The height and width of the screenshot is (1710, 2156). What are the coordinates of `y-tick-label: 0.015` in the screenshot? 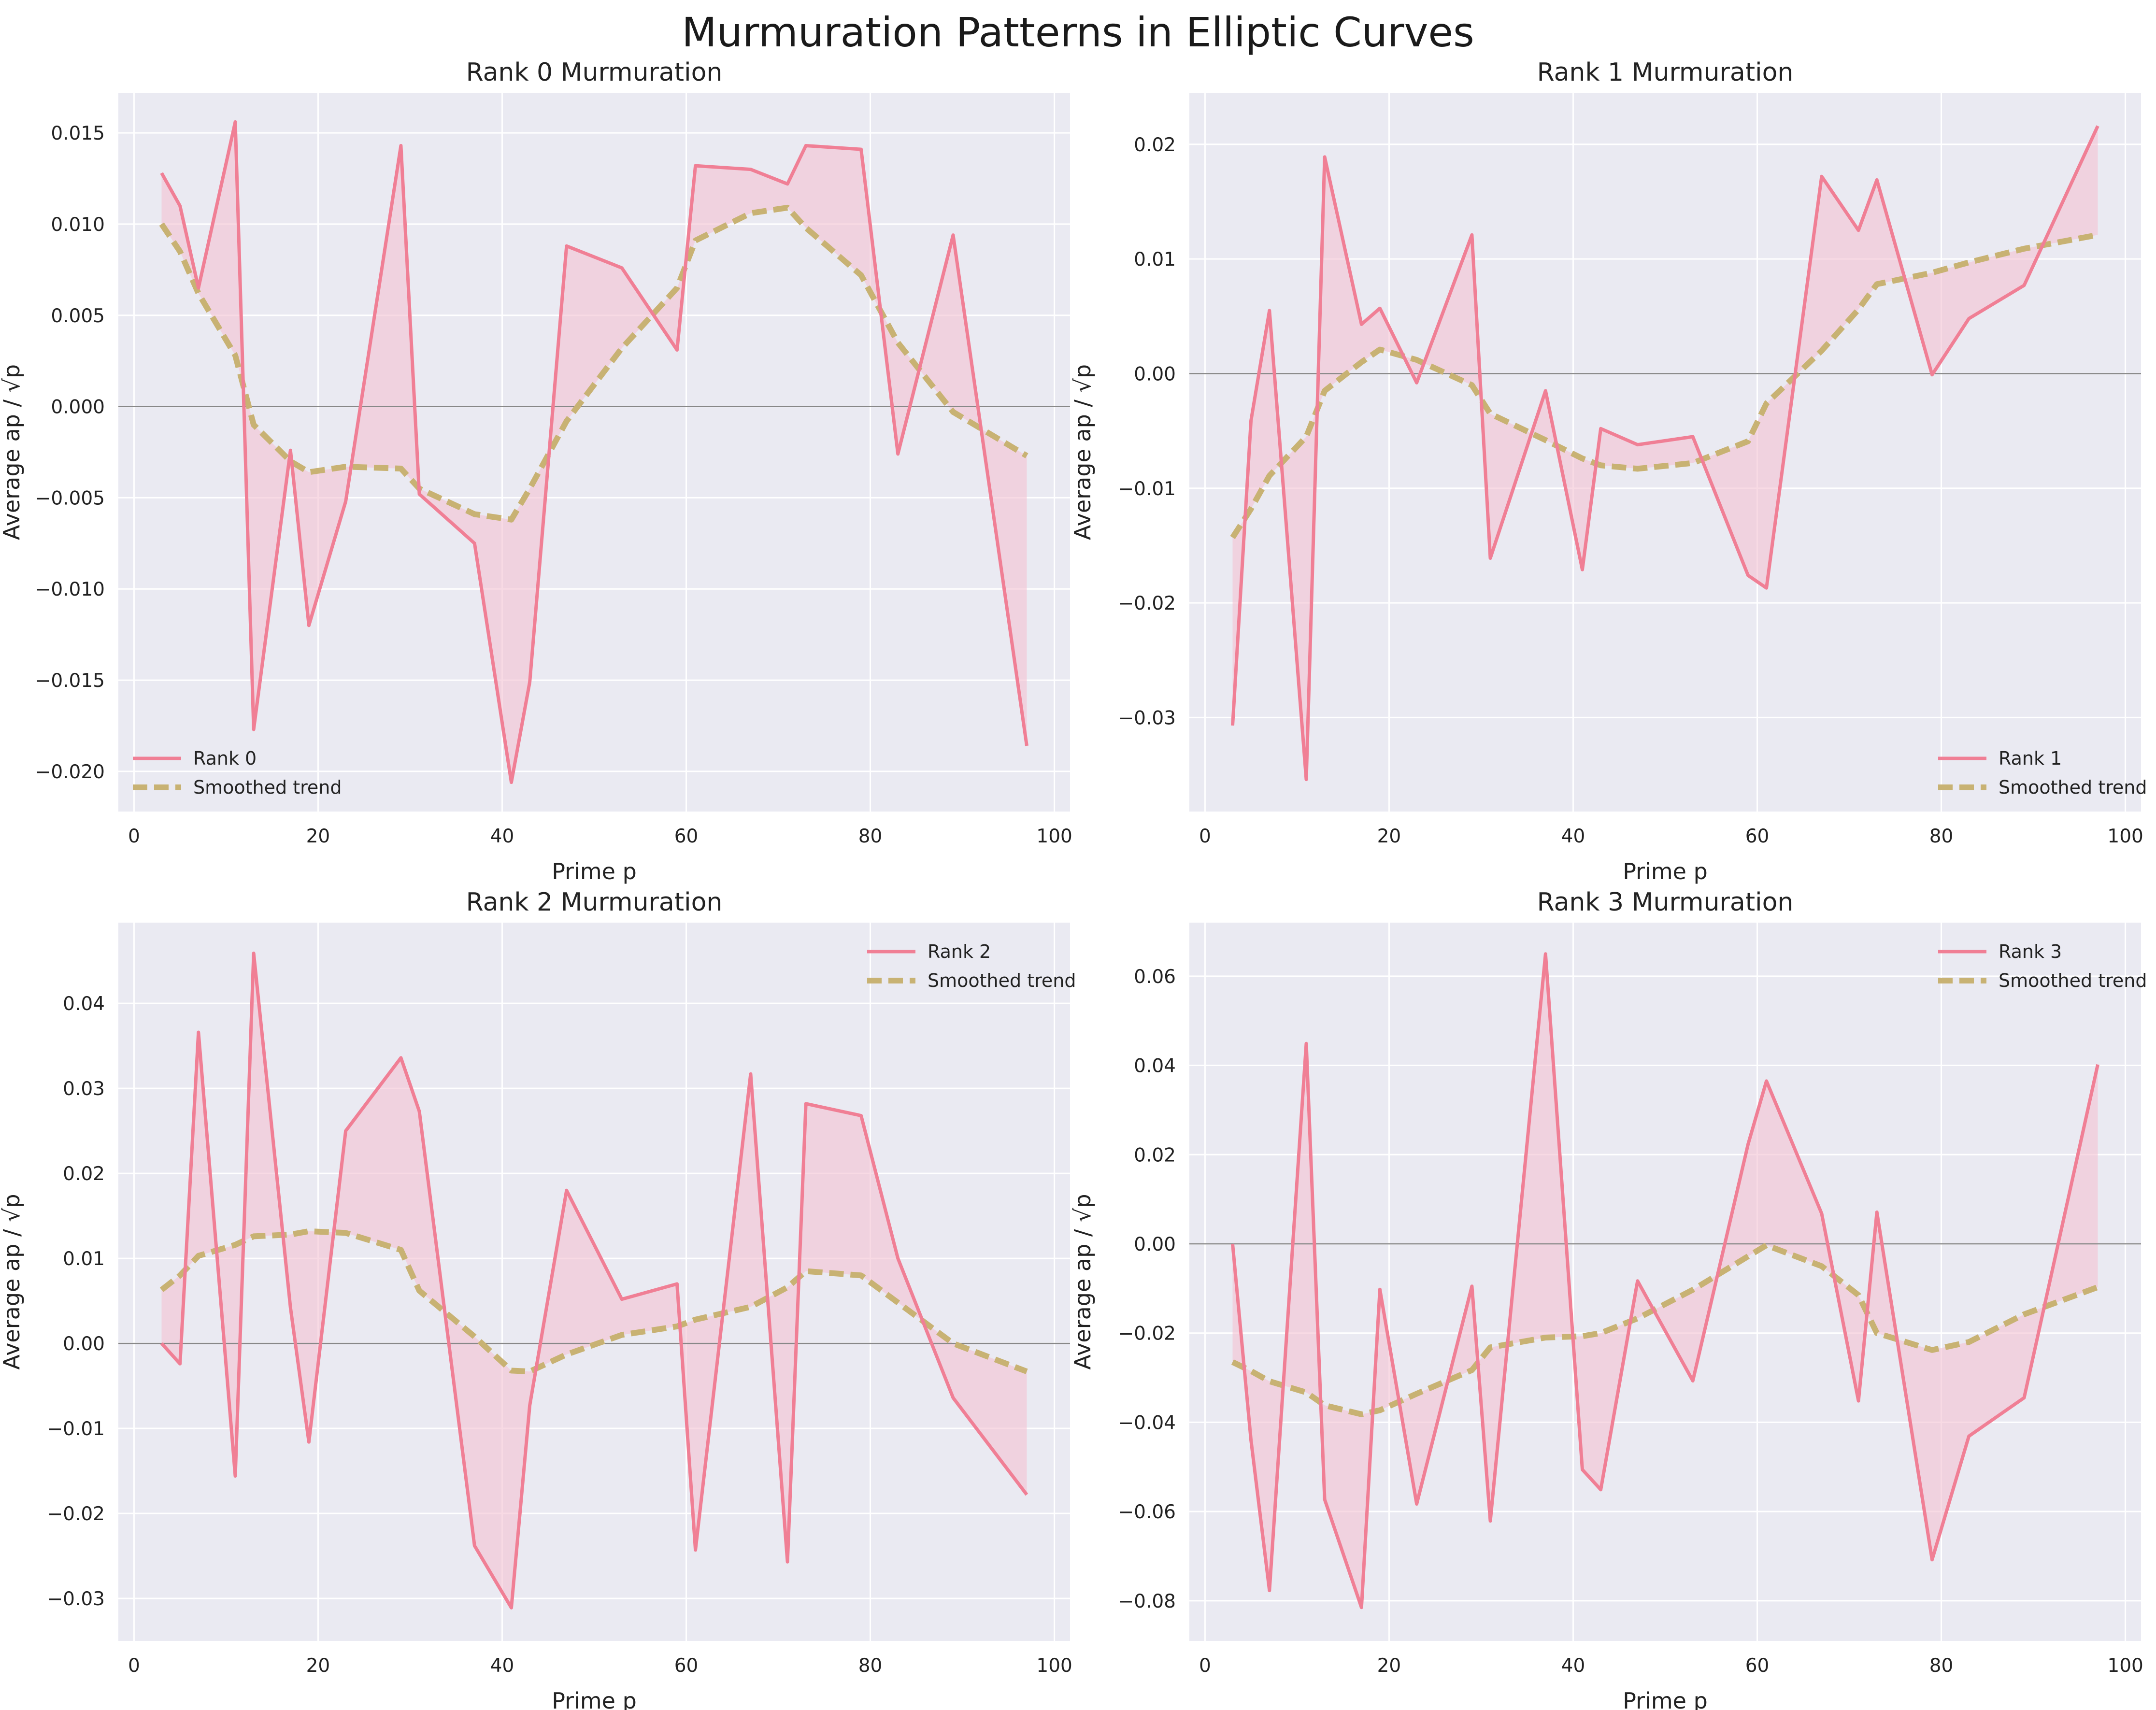 It's located at (78, 134).